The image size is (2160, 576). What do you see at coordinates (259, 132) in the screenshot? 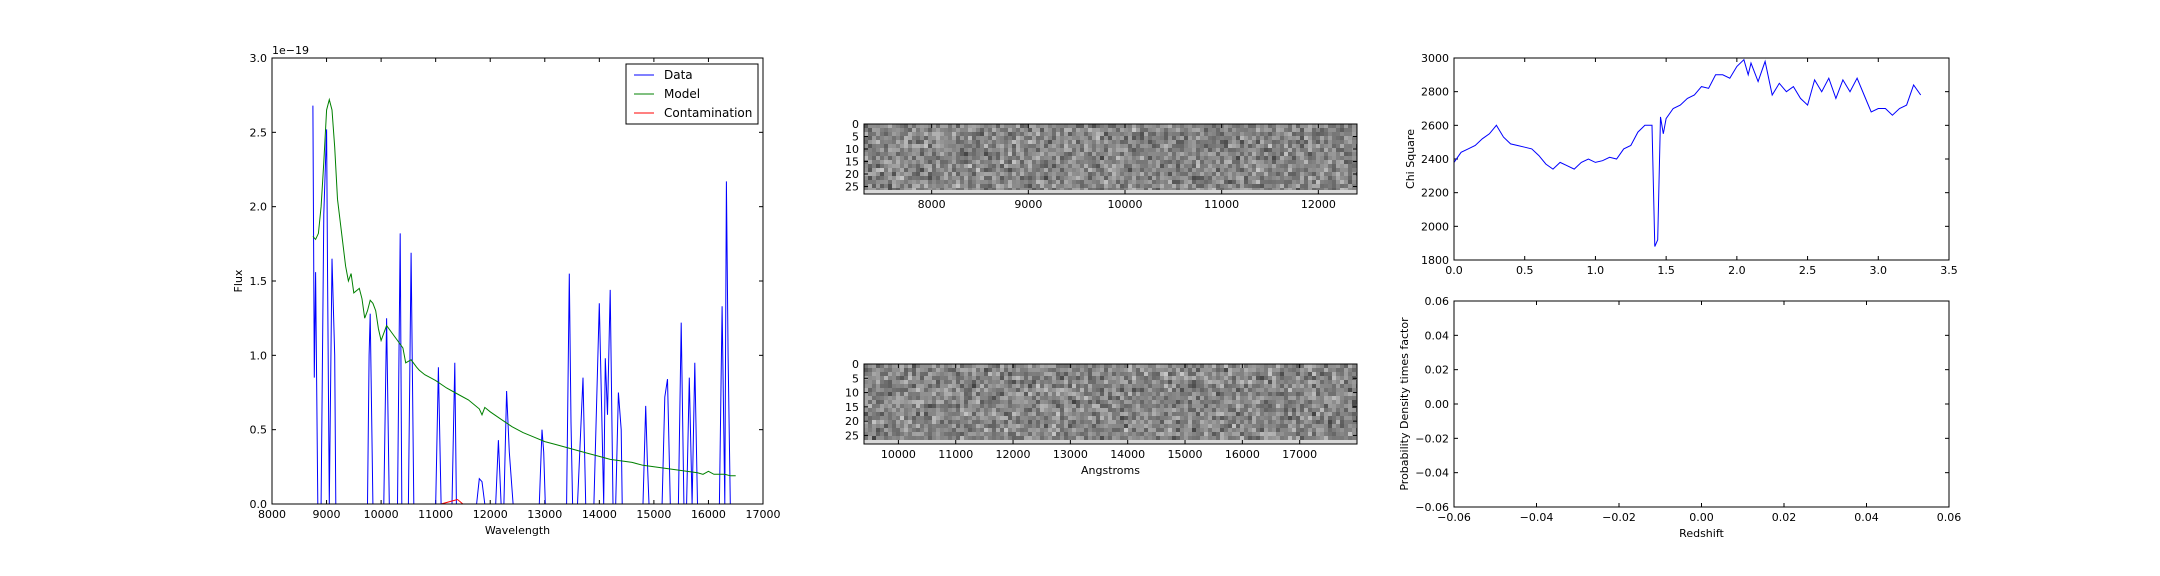
I see `y-tick-label: 2.5` at bounding box center [259, 132].